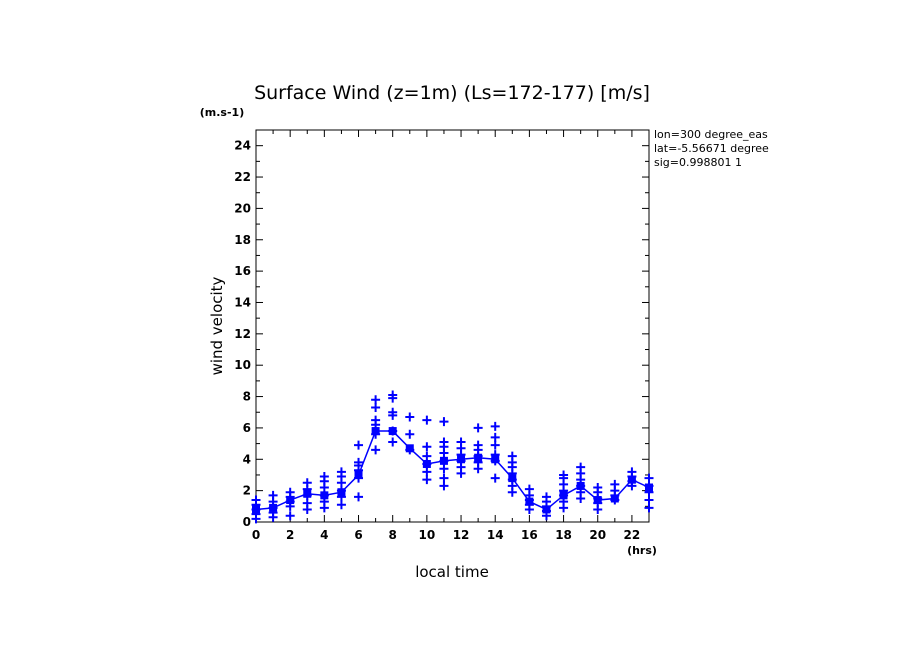 The width and height of the screenshot is (904, 654). I want to click on info-line-sig: sig=0.998801 1, so click(698, 162).